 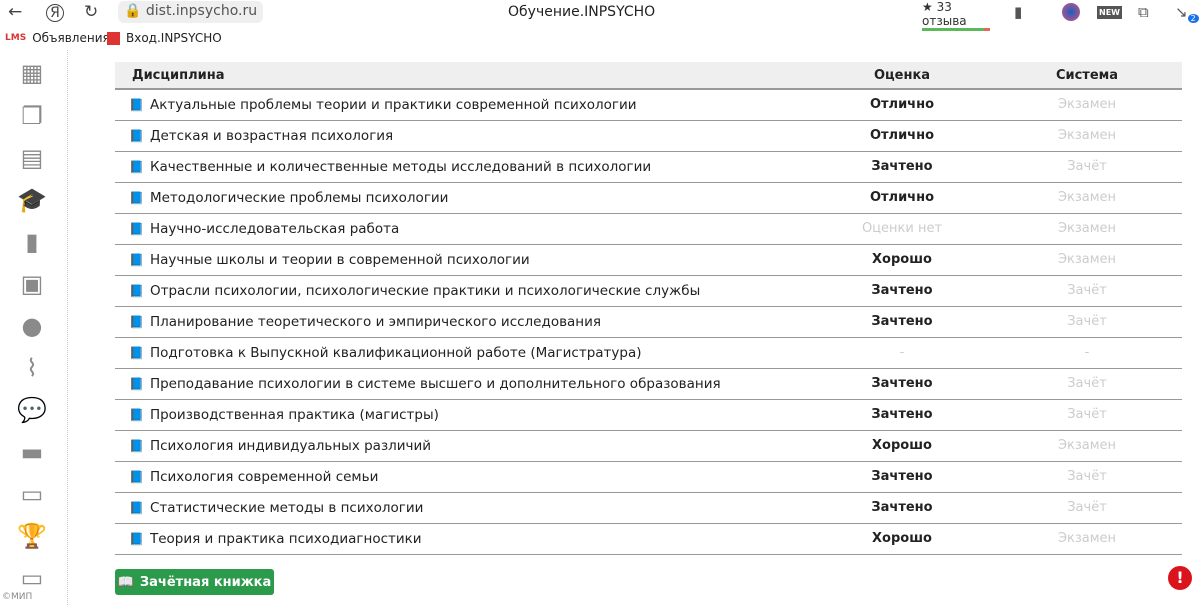 I want to click on header-discipline: Дисциплина, so click(x=463, y=76).